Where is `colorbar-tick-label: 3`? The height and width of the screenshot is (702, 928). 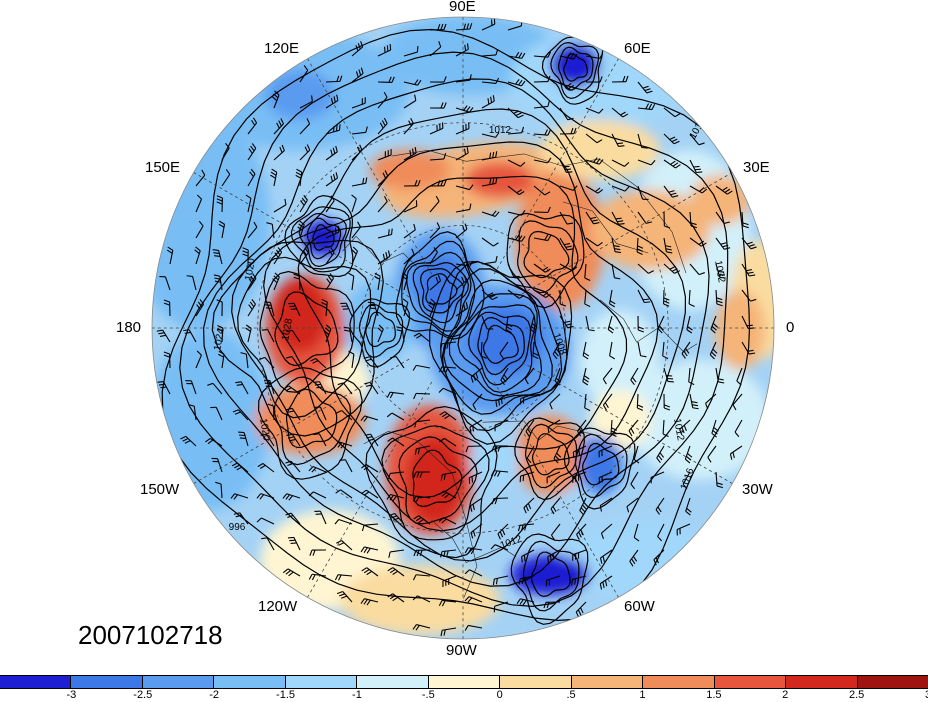 colorbar-tick-label: 3 is located at coordinates (926, 695).